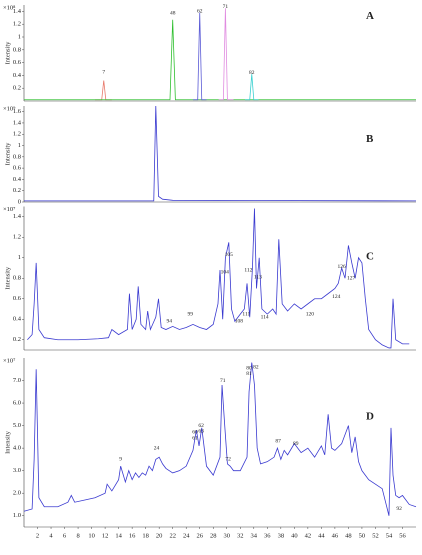 This screenshot has width=422, height=555. Describe the element at coordinates (399, 509) in the screenshot. I see `peak-label: 92` at that location.